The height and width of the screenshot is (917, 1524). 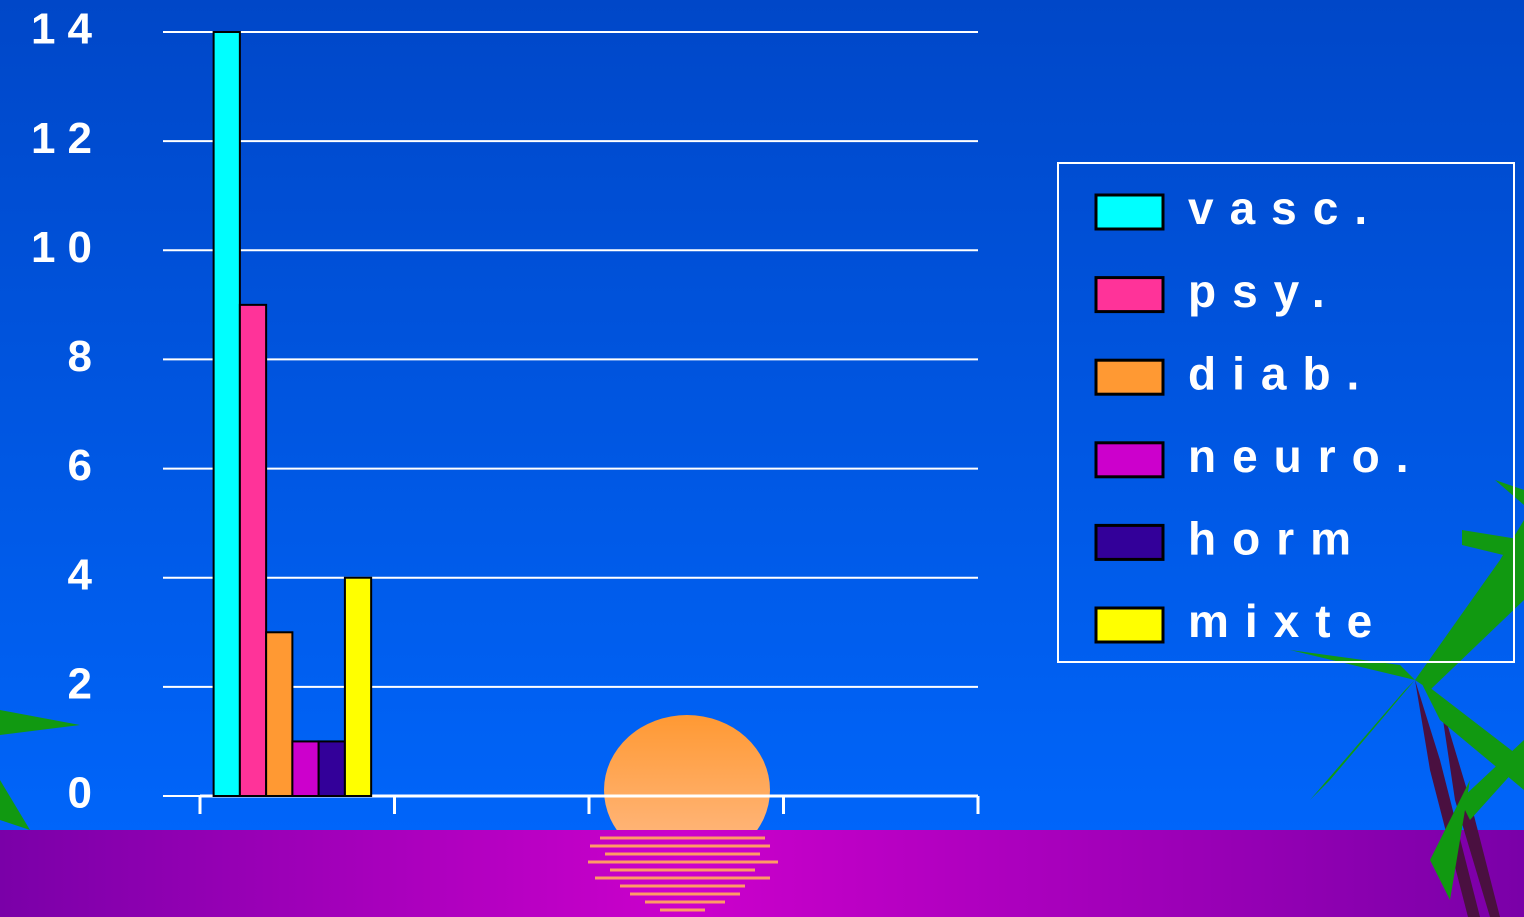 I want to click on sun, so click(x=687, y=772).